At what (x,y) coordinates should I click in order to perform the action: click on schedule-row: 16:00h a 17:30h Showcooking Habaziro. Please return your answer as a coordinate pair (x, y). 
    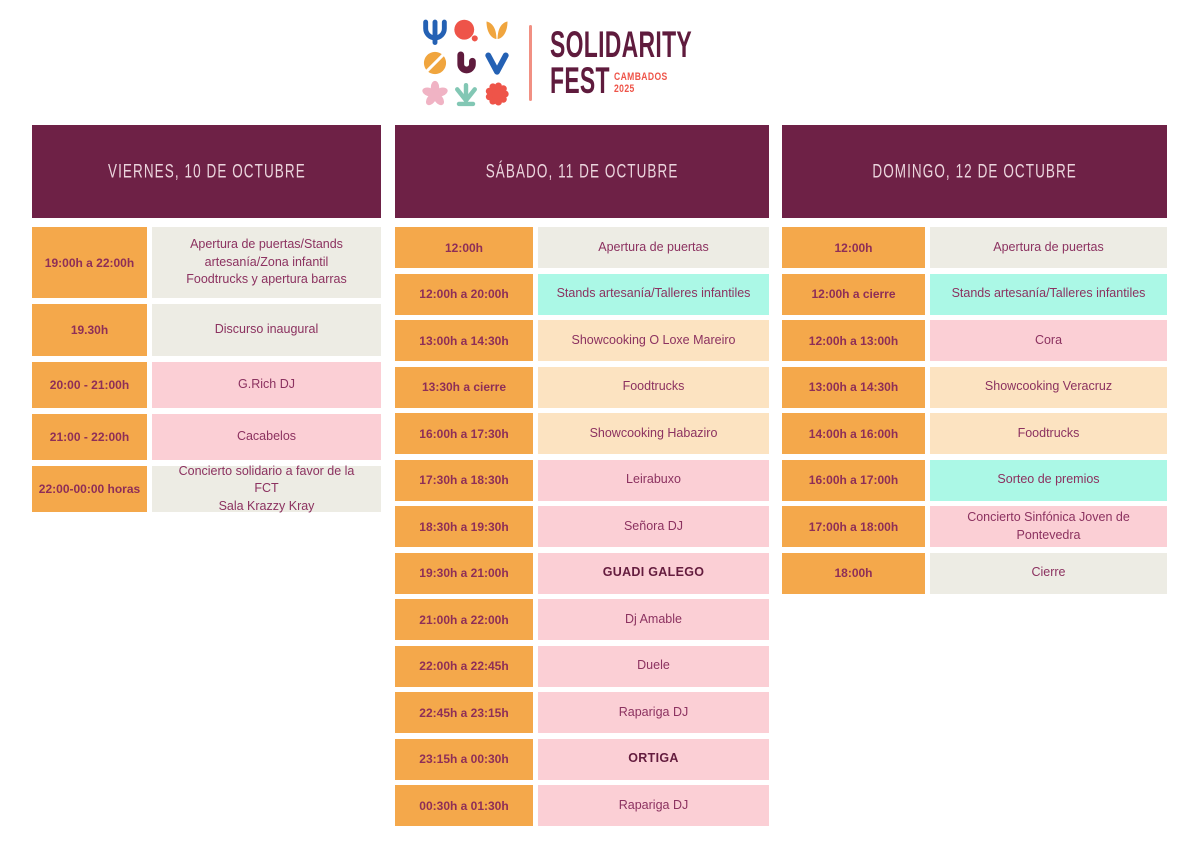
    Looking at the image, I should click on (582, 433).